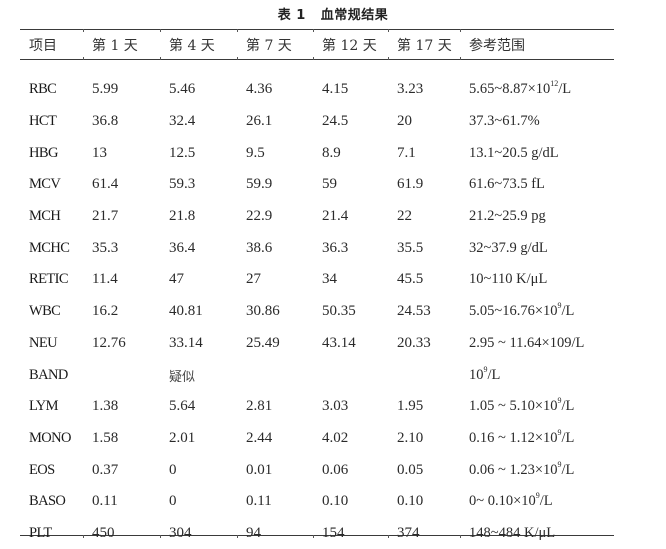  Describe the element at coordinates (329, 184) in the screenshot. I see `cell-day-12: 59` at that location.